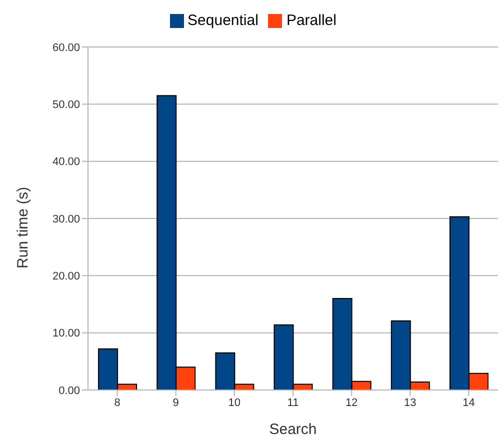 The image size is (502, 444). What do you see at coordinates (66, 105) in the screenshot?
I see `y-tick-label: 50.00` at bounding box center [66, 105].